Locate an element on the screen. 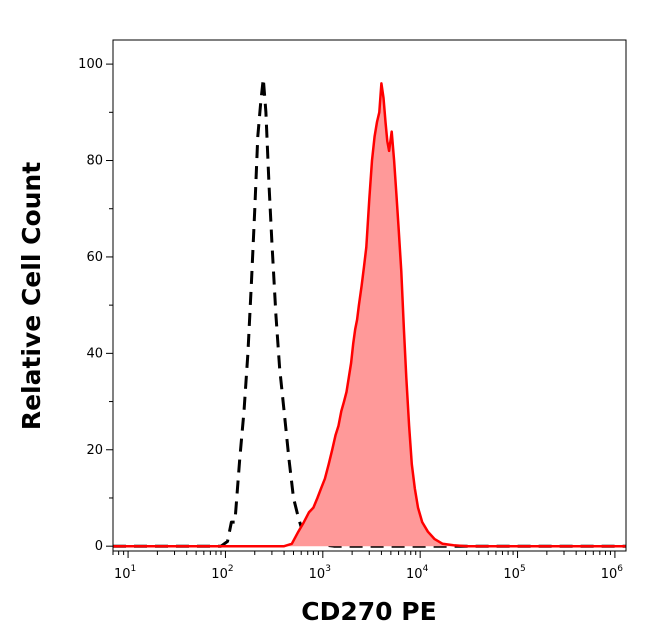 The image size is (646, 641). x-tick-label: 10² is located at coordinates (222, 573).